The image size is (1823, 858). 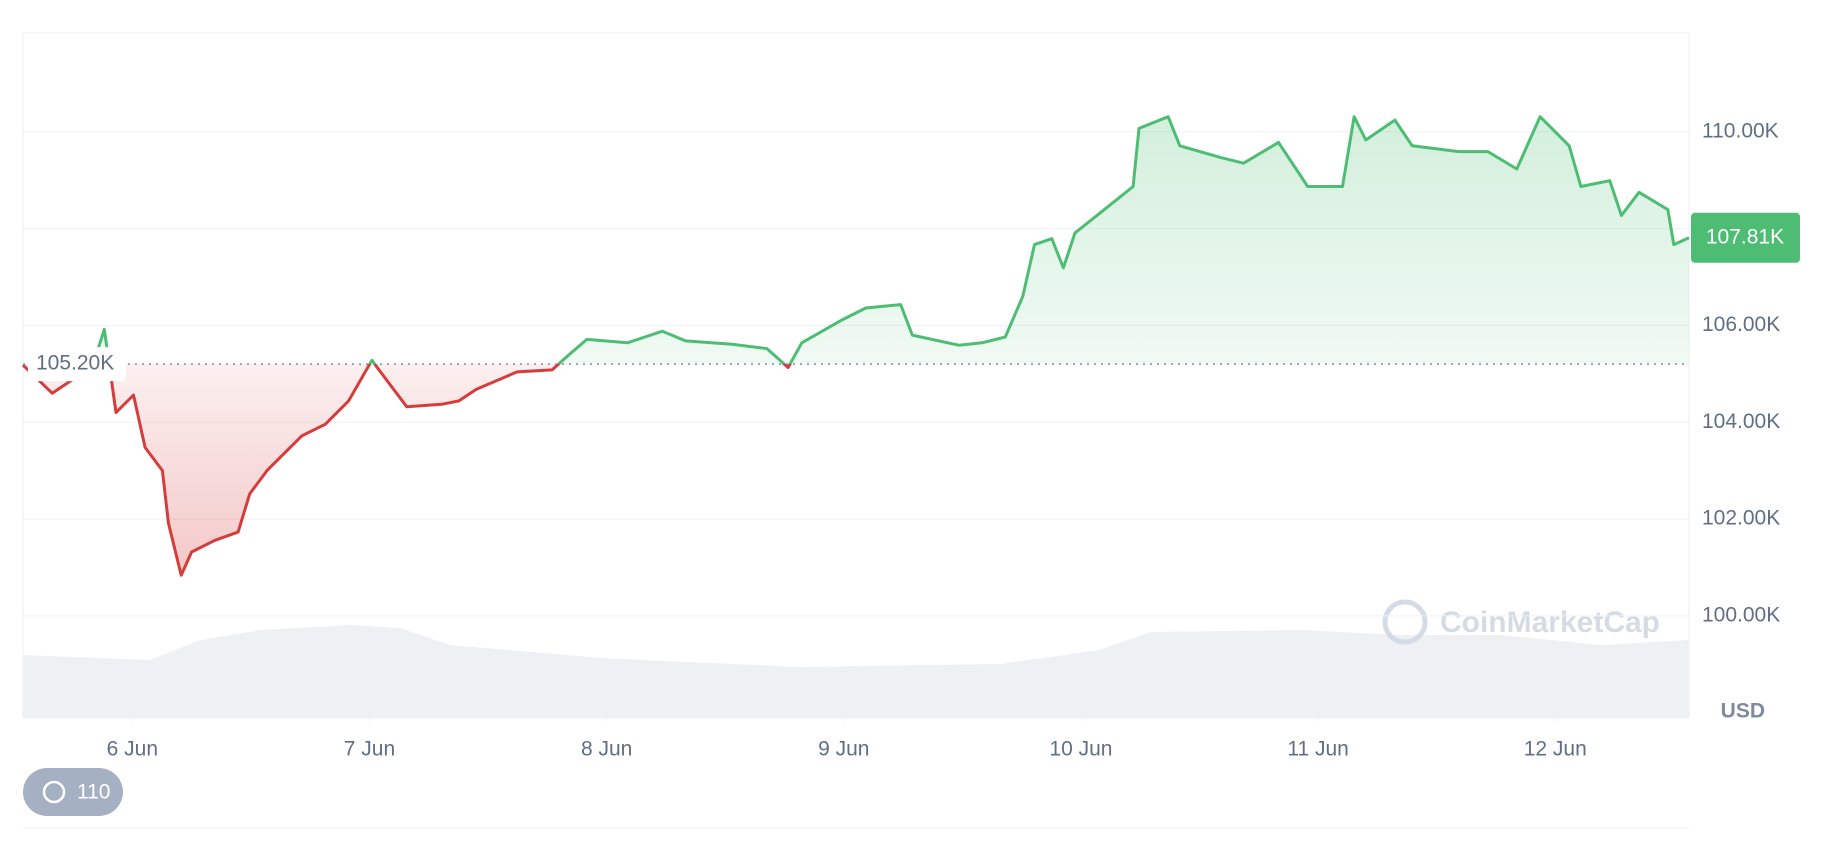 I want to click on history-icon, so click(x=54, y=792).